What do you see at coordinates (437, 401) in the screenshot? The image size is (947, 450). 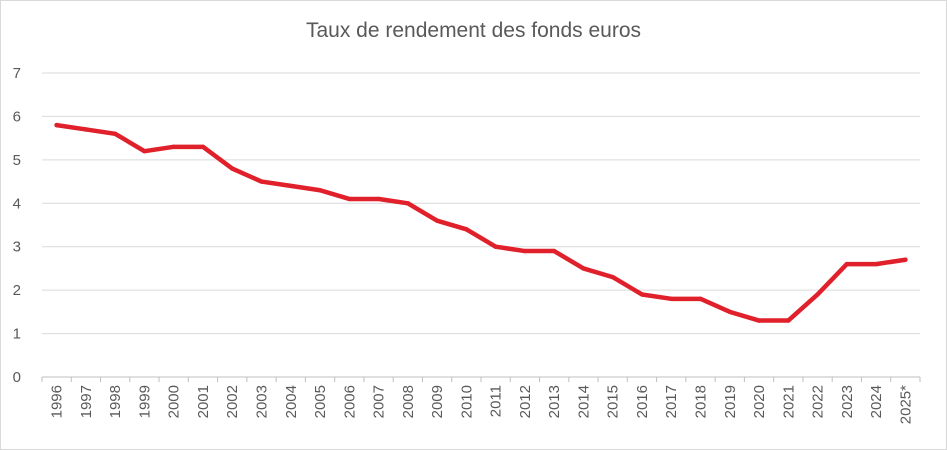 I see `x-tick-label: 2009` at bounding box center [437, 401].